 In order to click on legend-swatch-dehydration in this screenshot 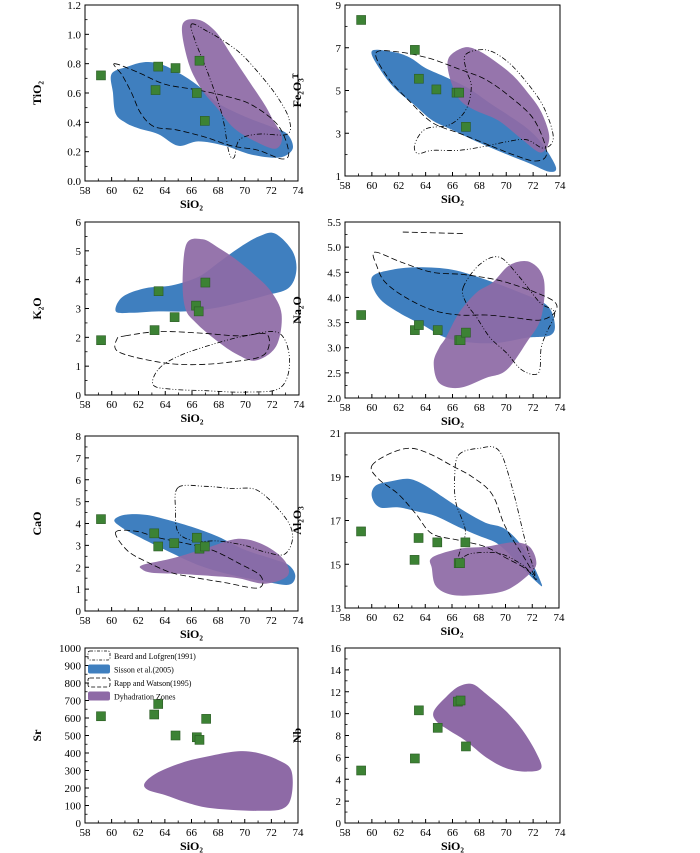, I will do `click(99, 696)`.